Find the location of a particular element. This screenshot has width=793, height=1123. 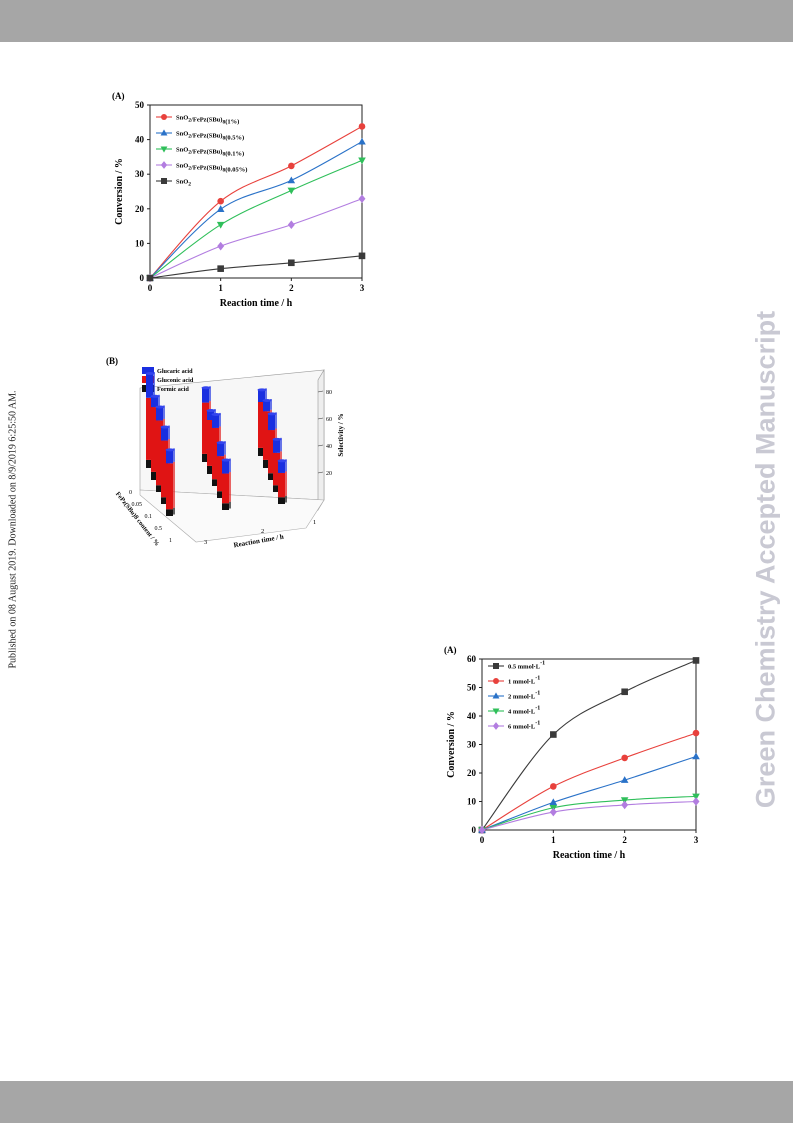

panel-label: (A) is located at coordinates (118, 96).